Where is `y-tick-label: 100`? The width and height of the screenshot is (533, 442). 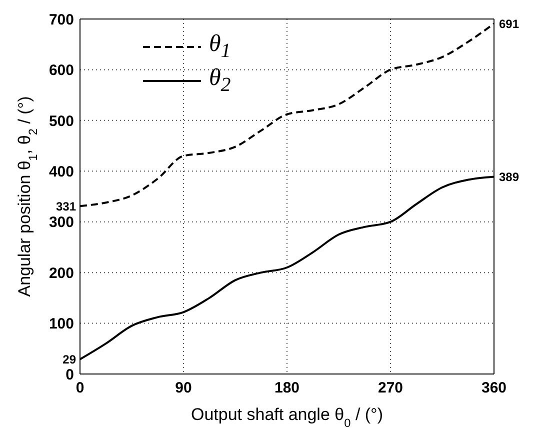
y-tick-label: 100 is located at coordinates (61, 324).